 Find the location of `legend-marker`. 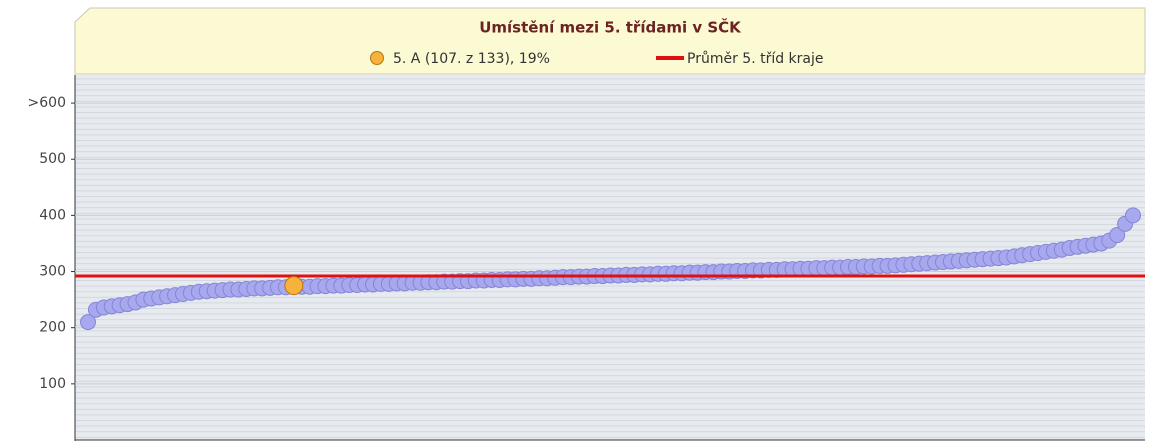

legend-marker is located at coordinates (377, 58).